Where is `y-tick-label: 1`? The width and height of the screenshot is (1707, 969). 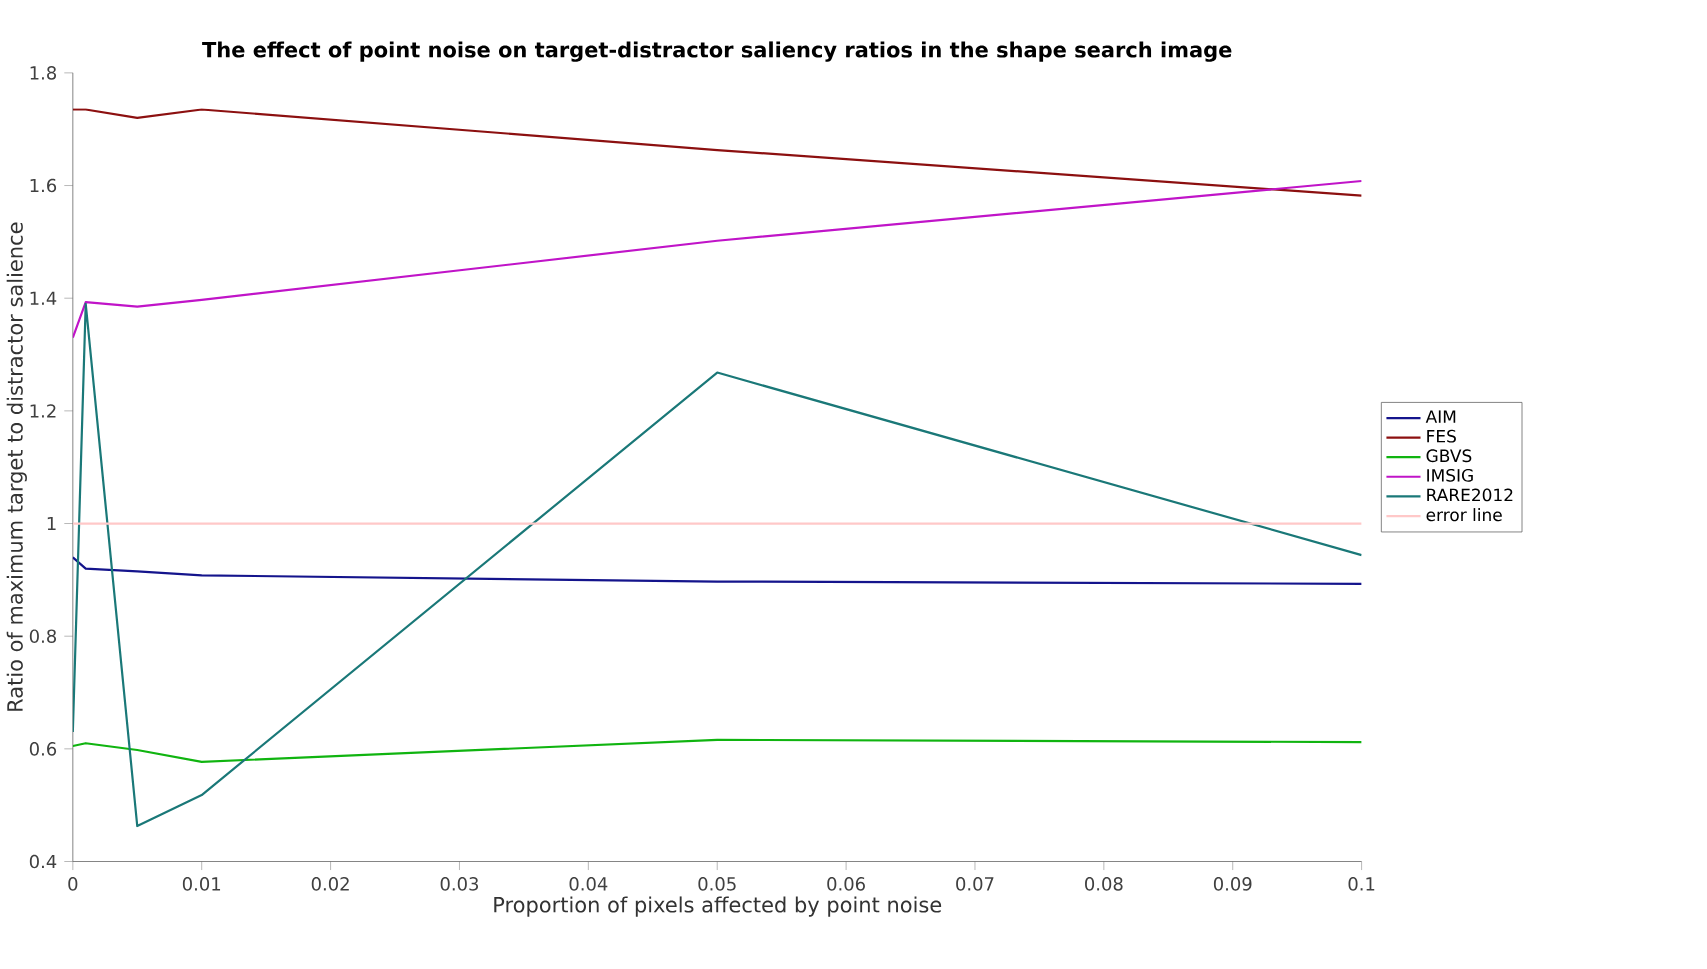
y-tick-label: 1 is located at coordinates (51, 523).